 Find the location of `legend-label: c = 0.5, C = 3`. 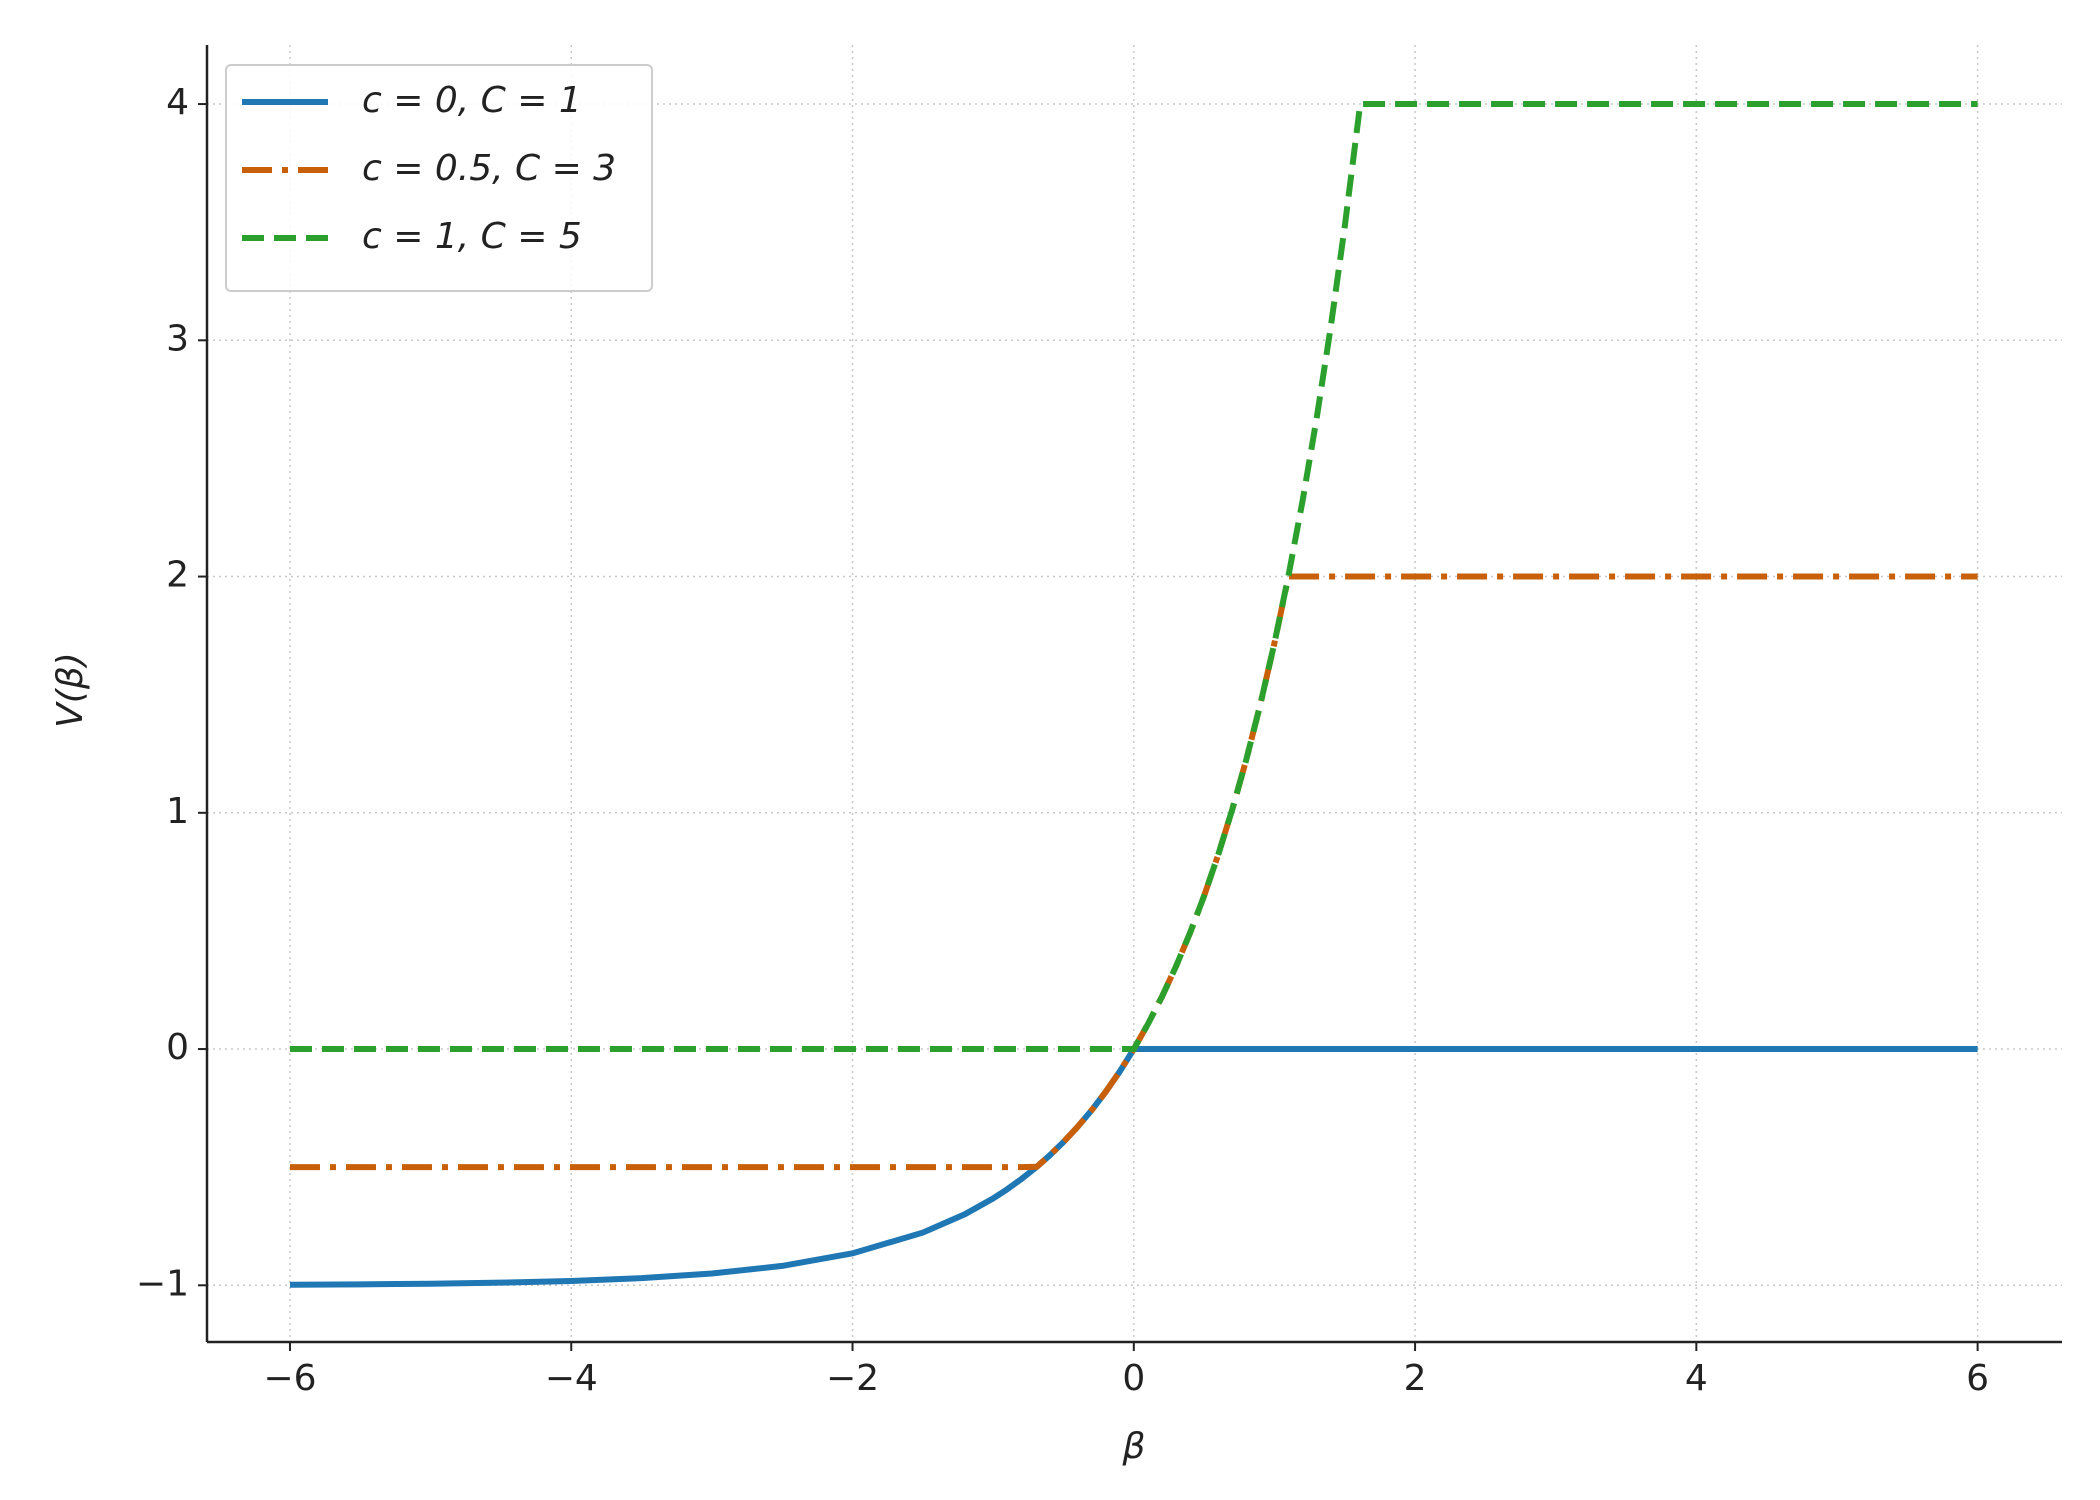

legend-label: c = 0.5, C = 3 is located at coordinates (489, 168).